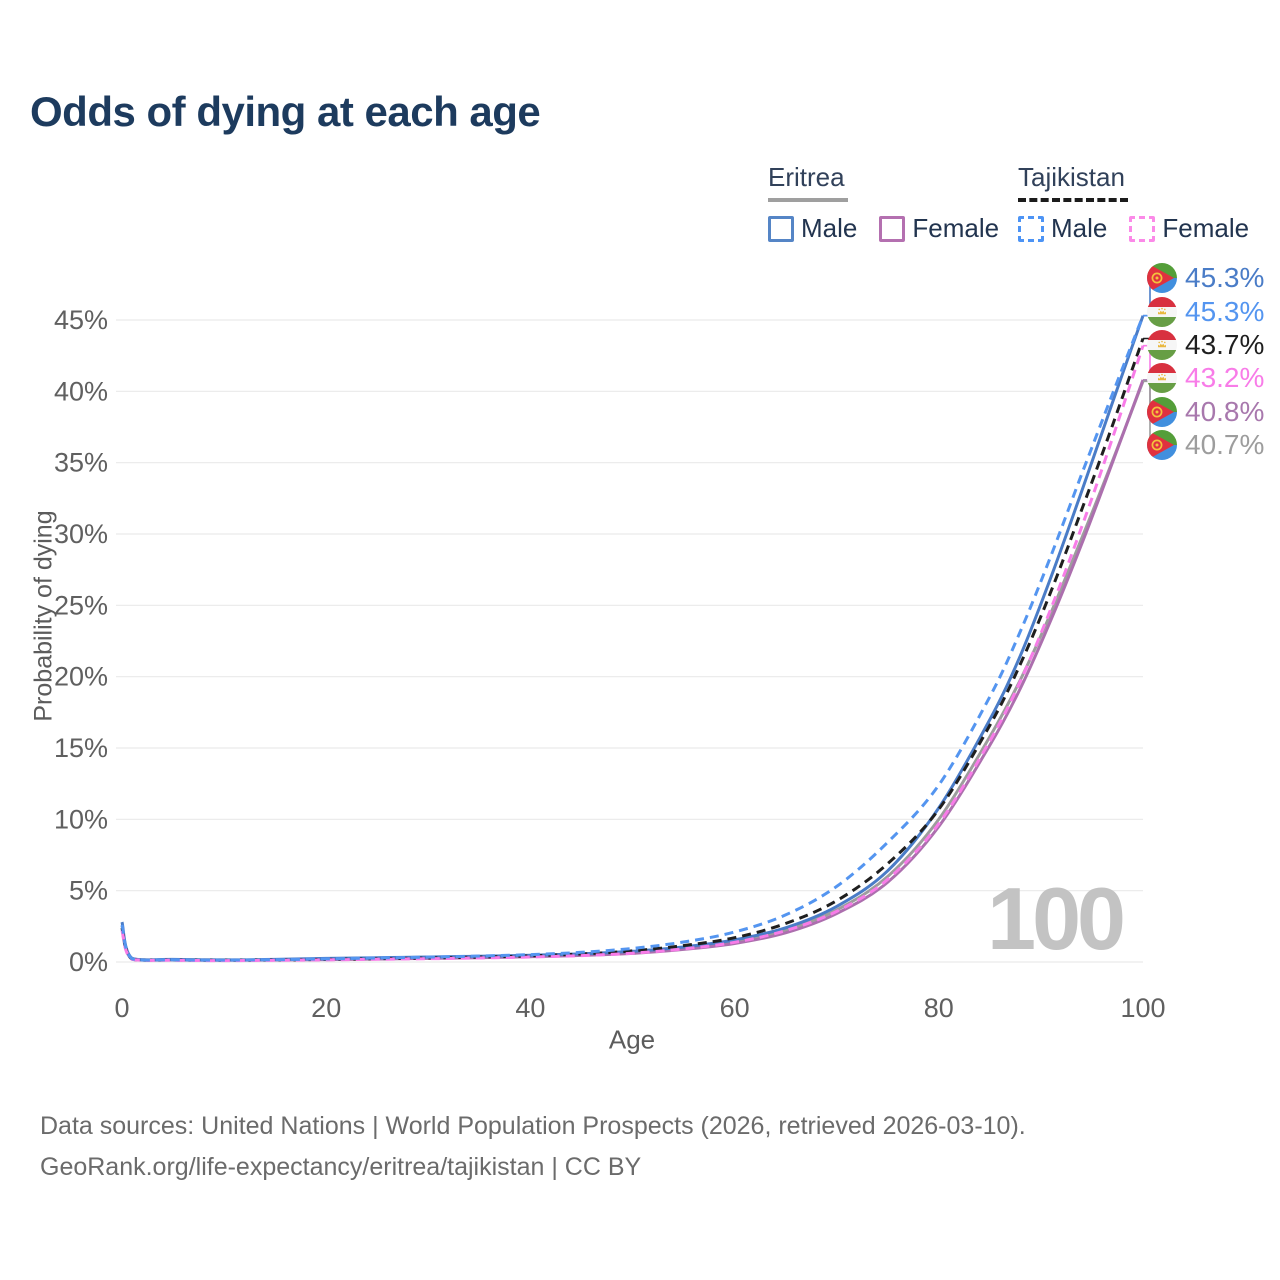  I want to click on end-label-value: 40.8%, so click(1225, 411).